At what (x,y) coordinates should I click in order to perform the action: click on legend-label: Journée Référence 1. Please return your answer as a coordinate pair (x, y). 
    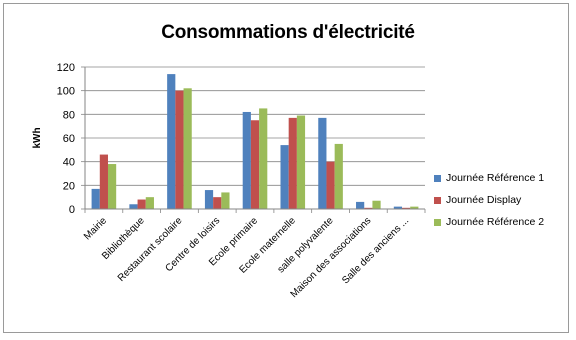
    Looking at the image, I should click on (495, 178).